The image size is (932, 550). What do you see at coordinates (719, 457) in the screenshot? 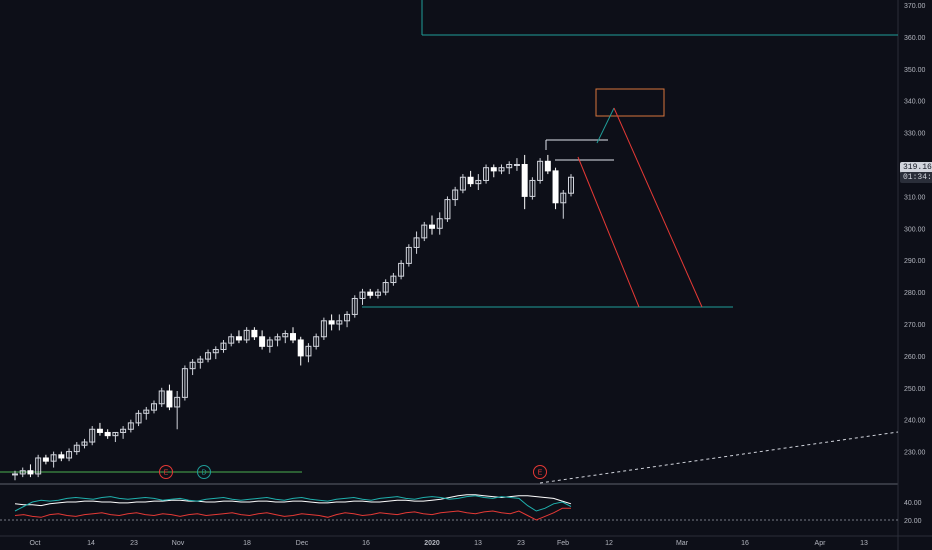
I see `dashed-trend-line` at bounding box center [719, 457].